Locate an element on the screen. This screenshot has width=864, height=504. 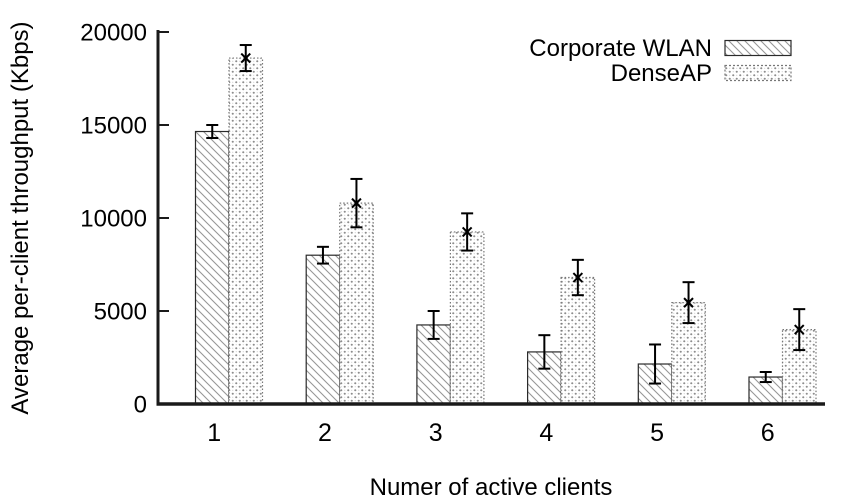
legend-label-denseap: DenseAP is located at coordinates (661, 73).